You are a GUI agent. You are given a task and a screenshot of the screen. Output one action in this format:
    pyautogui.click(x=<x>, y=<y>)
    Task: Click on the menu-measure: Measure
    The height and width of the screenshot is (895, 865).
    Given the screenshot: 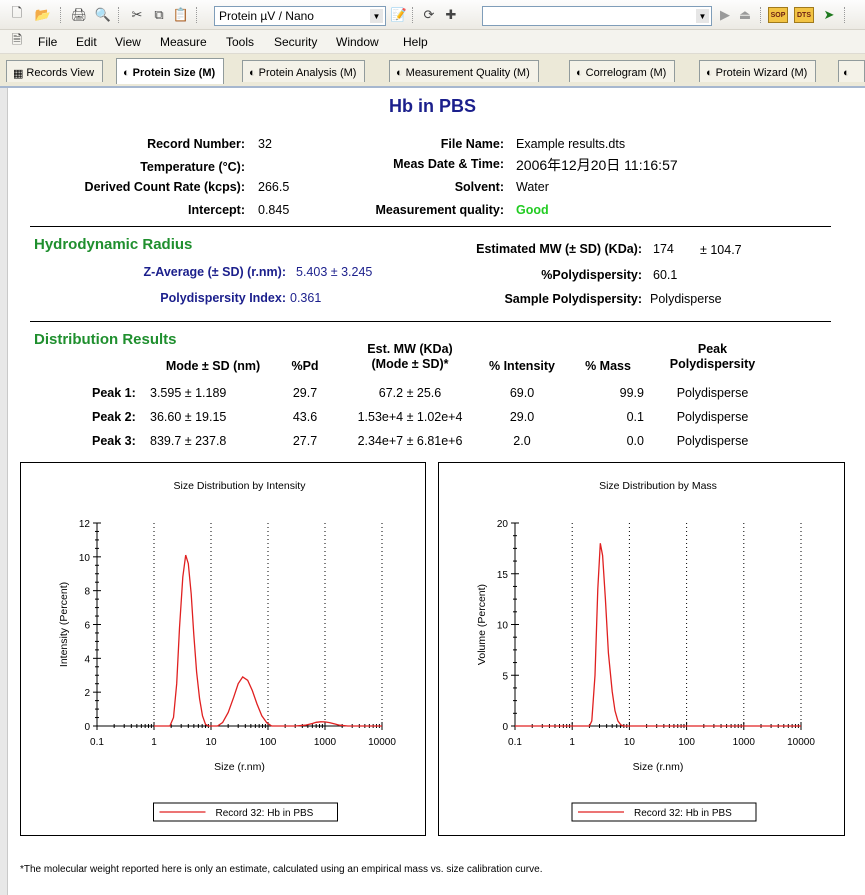 What is the action you would take?
    pyautogui.click(x=183, y=42)
    